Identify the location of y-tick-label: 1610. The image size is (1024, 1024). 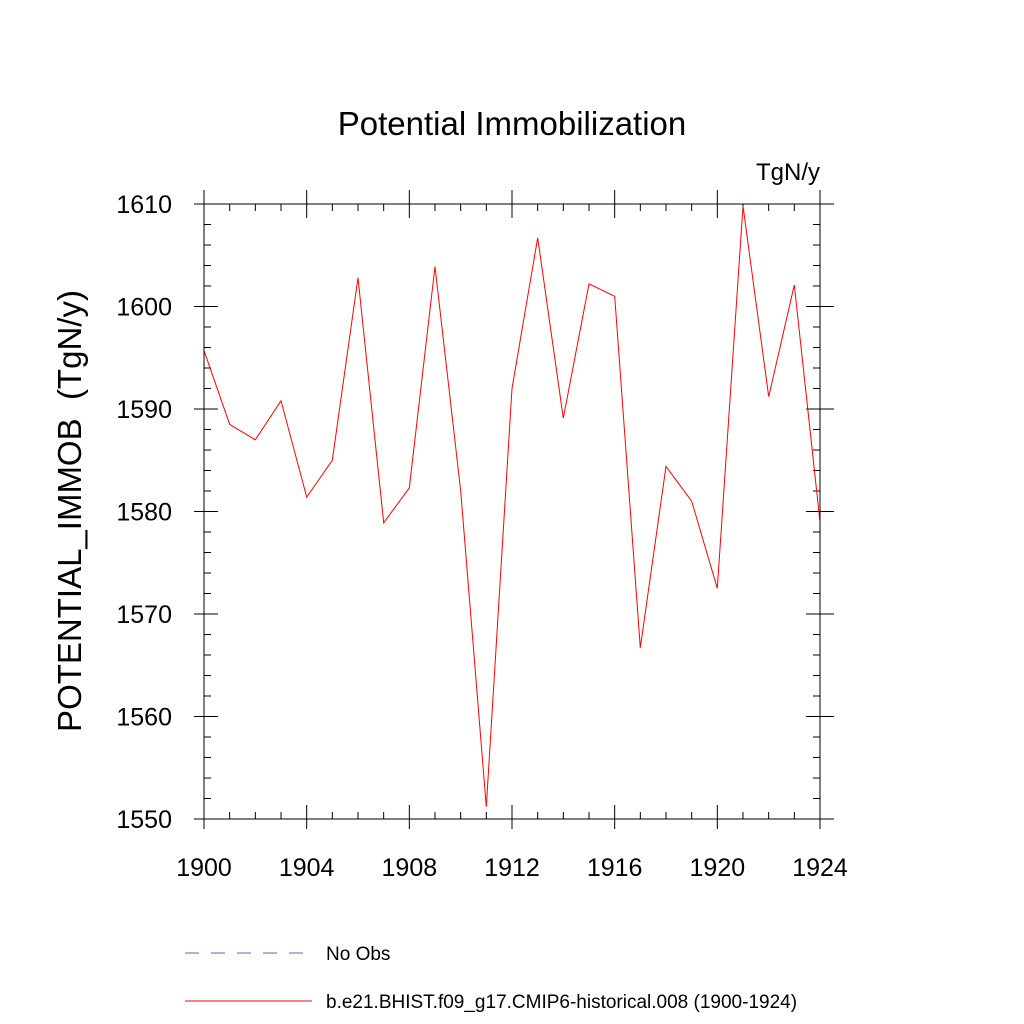
(144, 205).